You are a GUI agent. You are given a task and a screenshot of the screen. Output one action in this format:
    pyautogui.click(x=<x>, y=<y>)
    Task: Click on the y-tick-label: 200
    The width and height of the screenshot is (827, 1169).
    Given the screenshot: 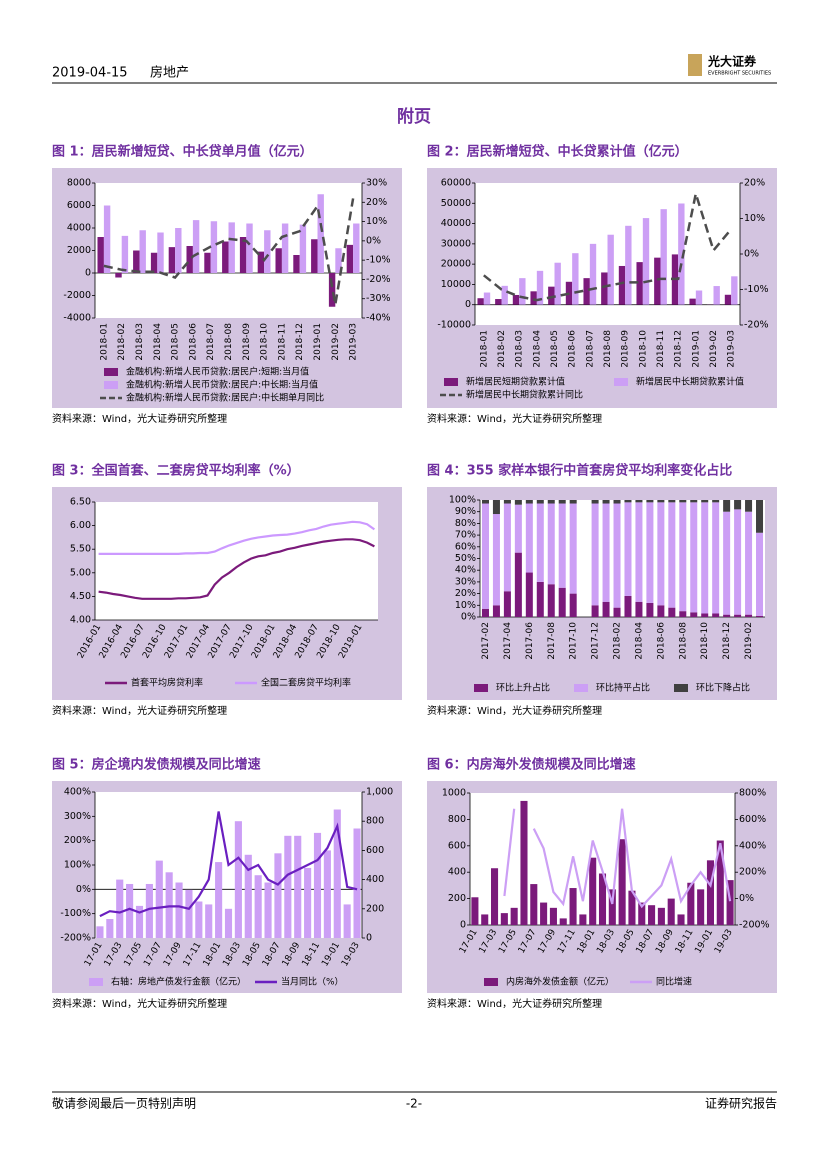 What is the action you would take?
    pyautogui.click(x=457, y=898)
    